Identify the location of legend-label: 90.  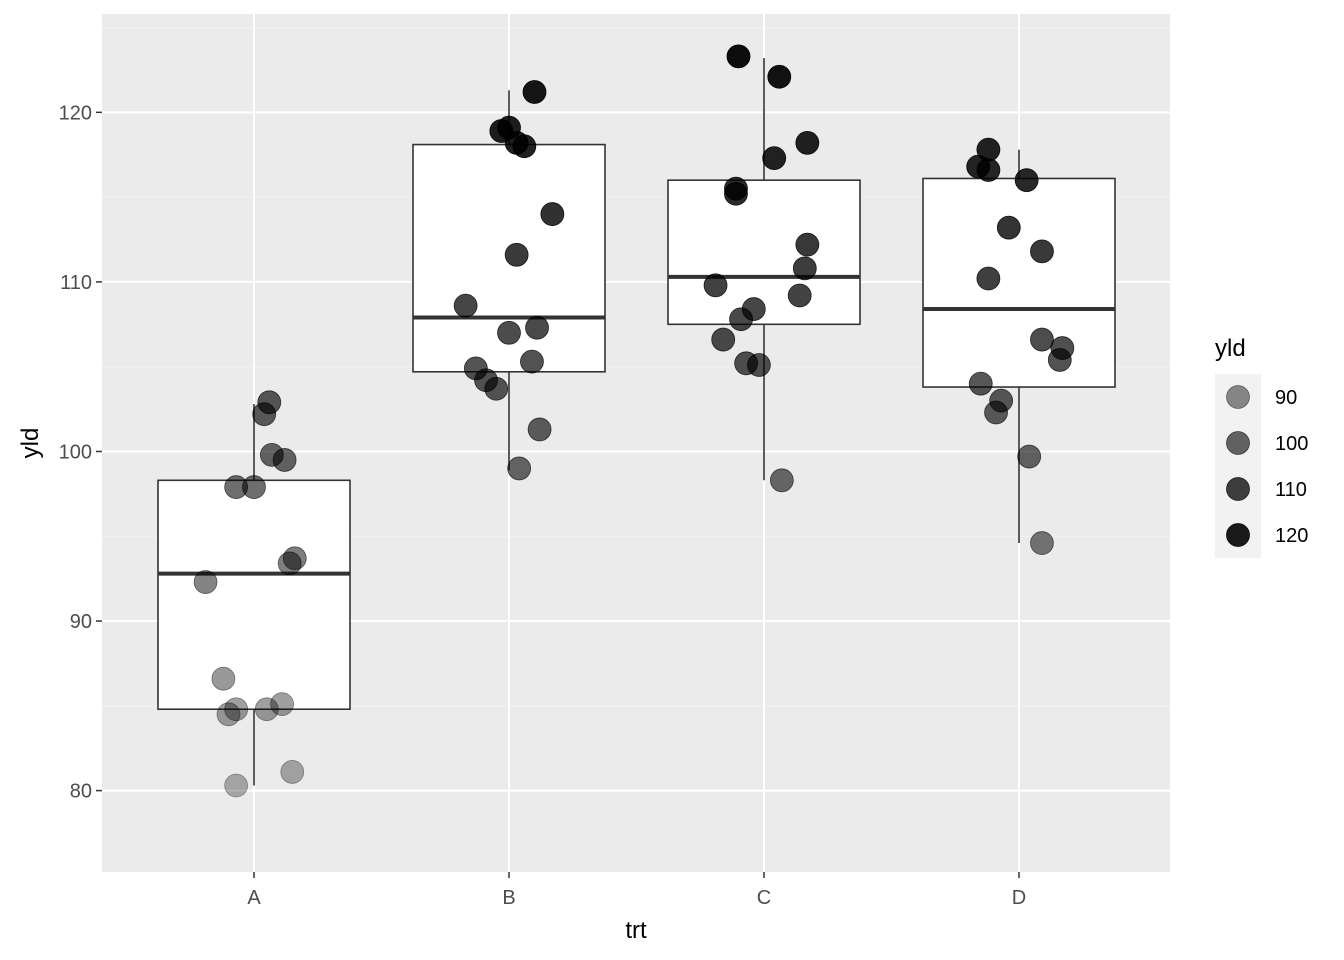
(1286, 398).